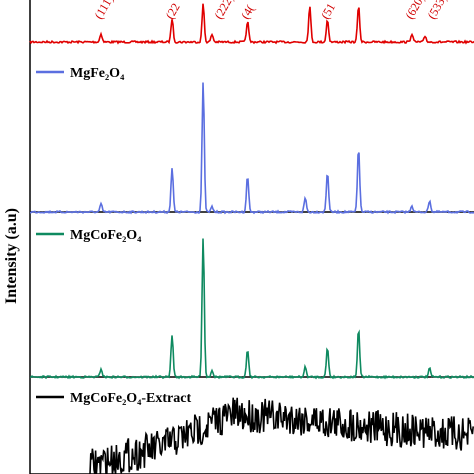  What do you see at coordinates (414, 11) in the screenshot?
I see `miller-label-5: (620)` at bounding box center [414, 11].